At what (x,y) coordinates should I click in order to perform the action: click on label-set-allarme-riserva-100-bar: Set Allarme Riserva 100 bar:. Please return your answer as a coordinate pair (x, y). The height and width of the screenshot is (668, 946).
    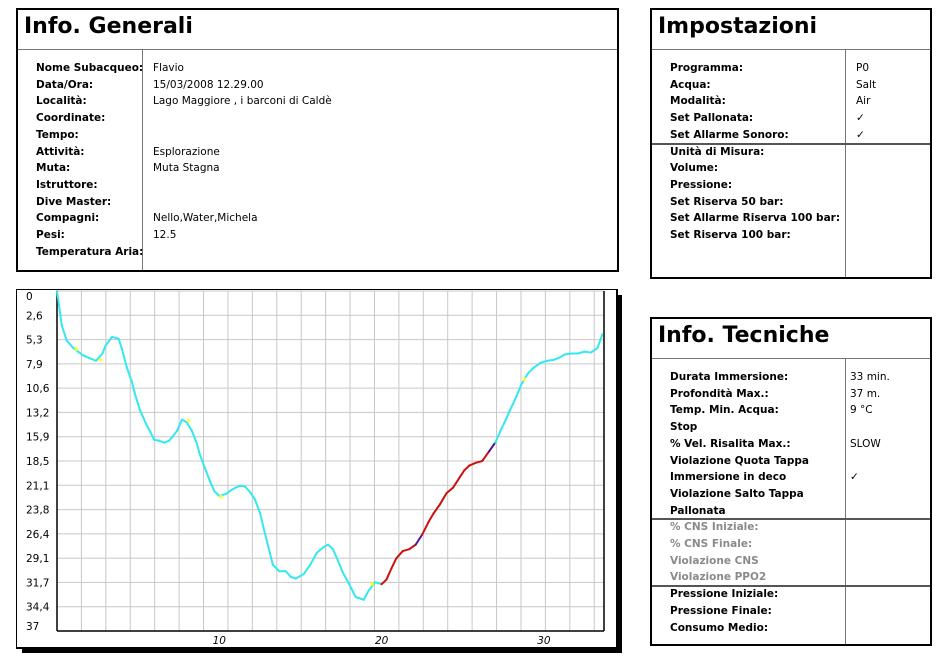
    Looking at the image, I should click on (755, 218).